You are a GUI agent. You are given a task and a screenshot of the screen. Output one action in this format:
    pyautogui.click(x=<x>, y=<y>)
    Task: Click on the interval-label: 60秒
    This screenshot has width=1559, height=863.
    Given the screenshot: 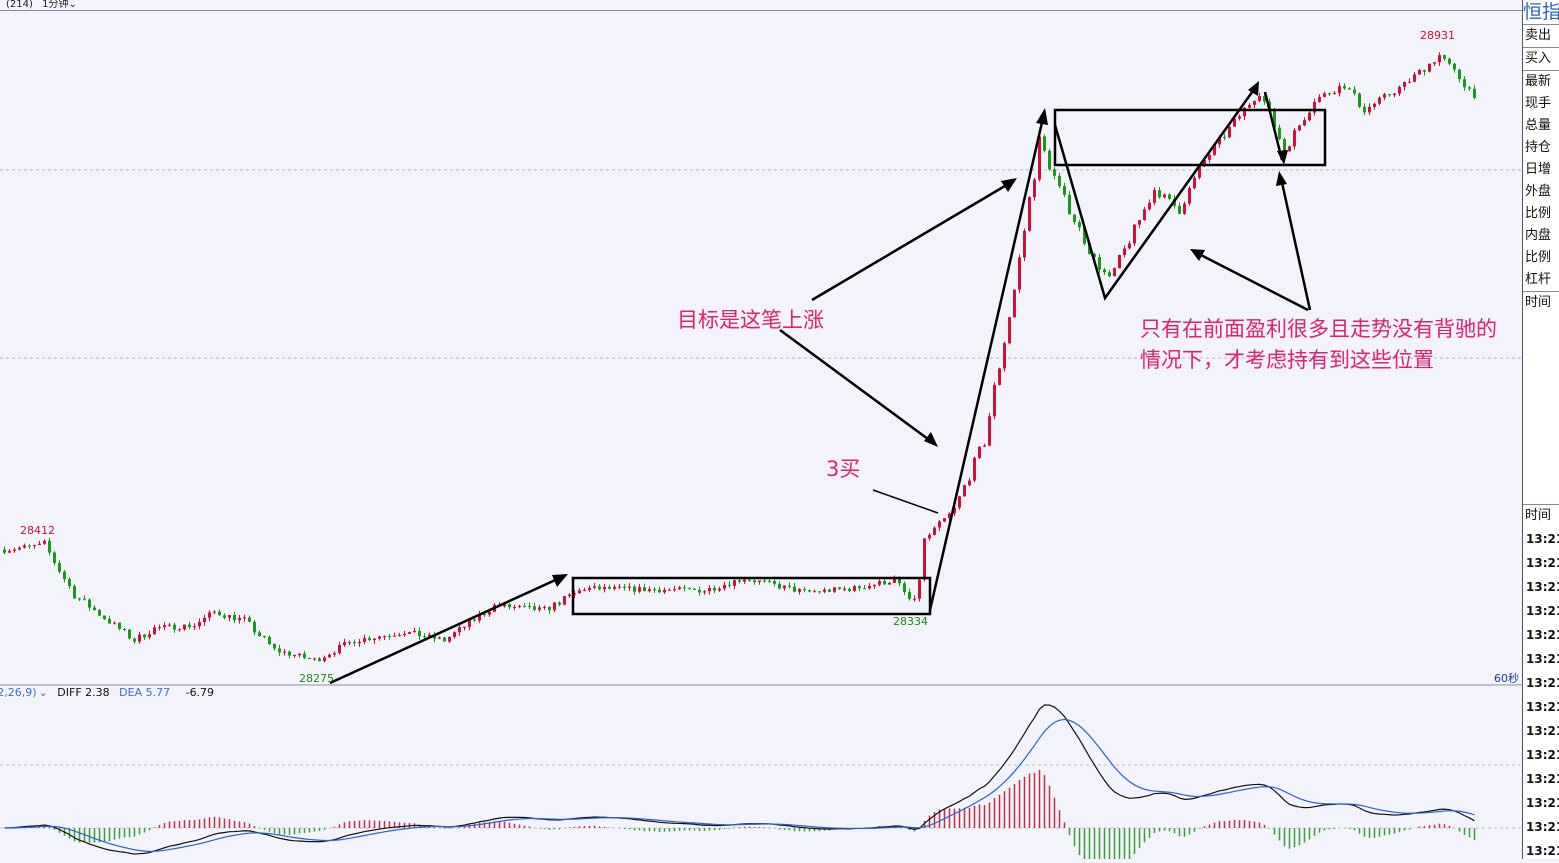 What is the action you would take?
    pyautogui.click(x=1506, y=678)
    